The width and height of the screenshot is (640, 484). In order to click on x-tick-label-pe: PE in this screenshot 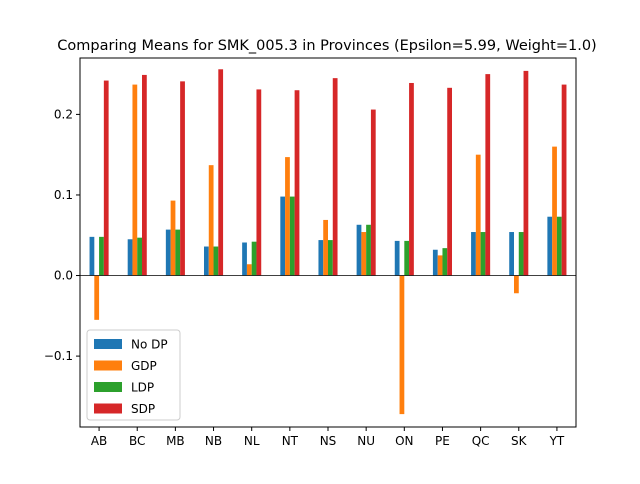, I will do `click(442, 441)`.